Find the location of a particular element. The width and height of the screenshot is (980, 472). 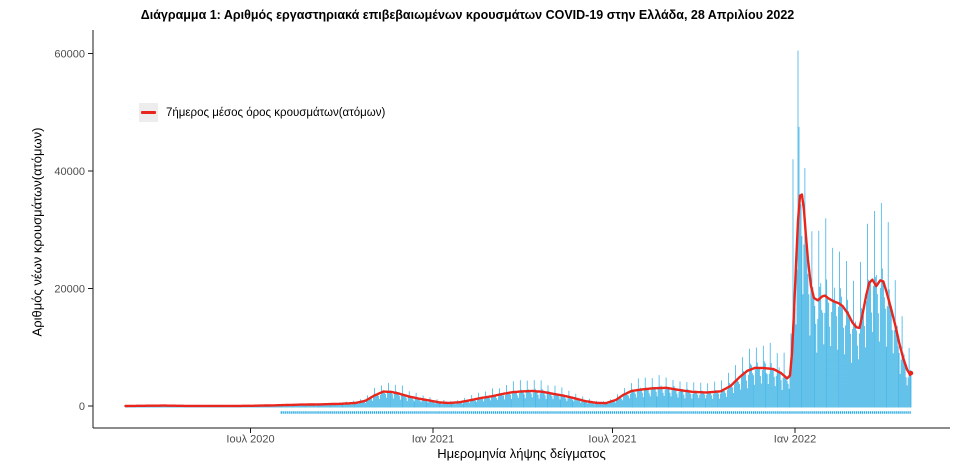

x-tick-label: Ιαν 2022 is located at coordinates (795, 440).